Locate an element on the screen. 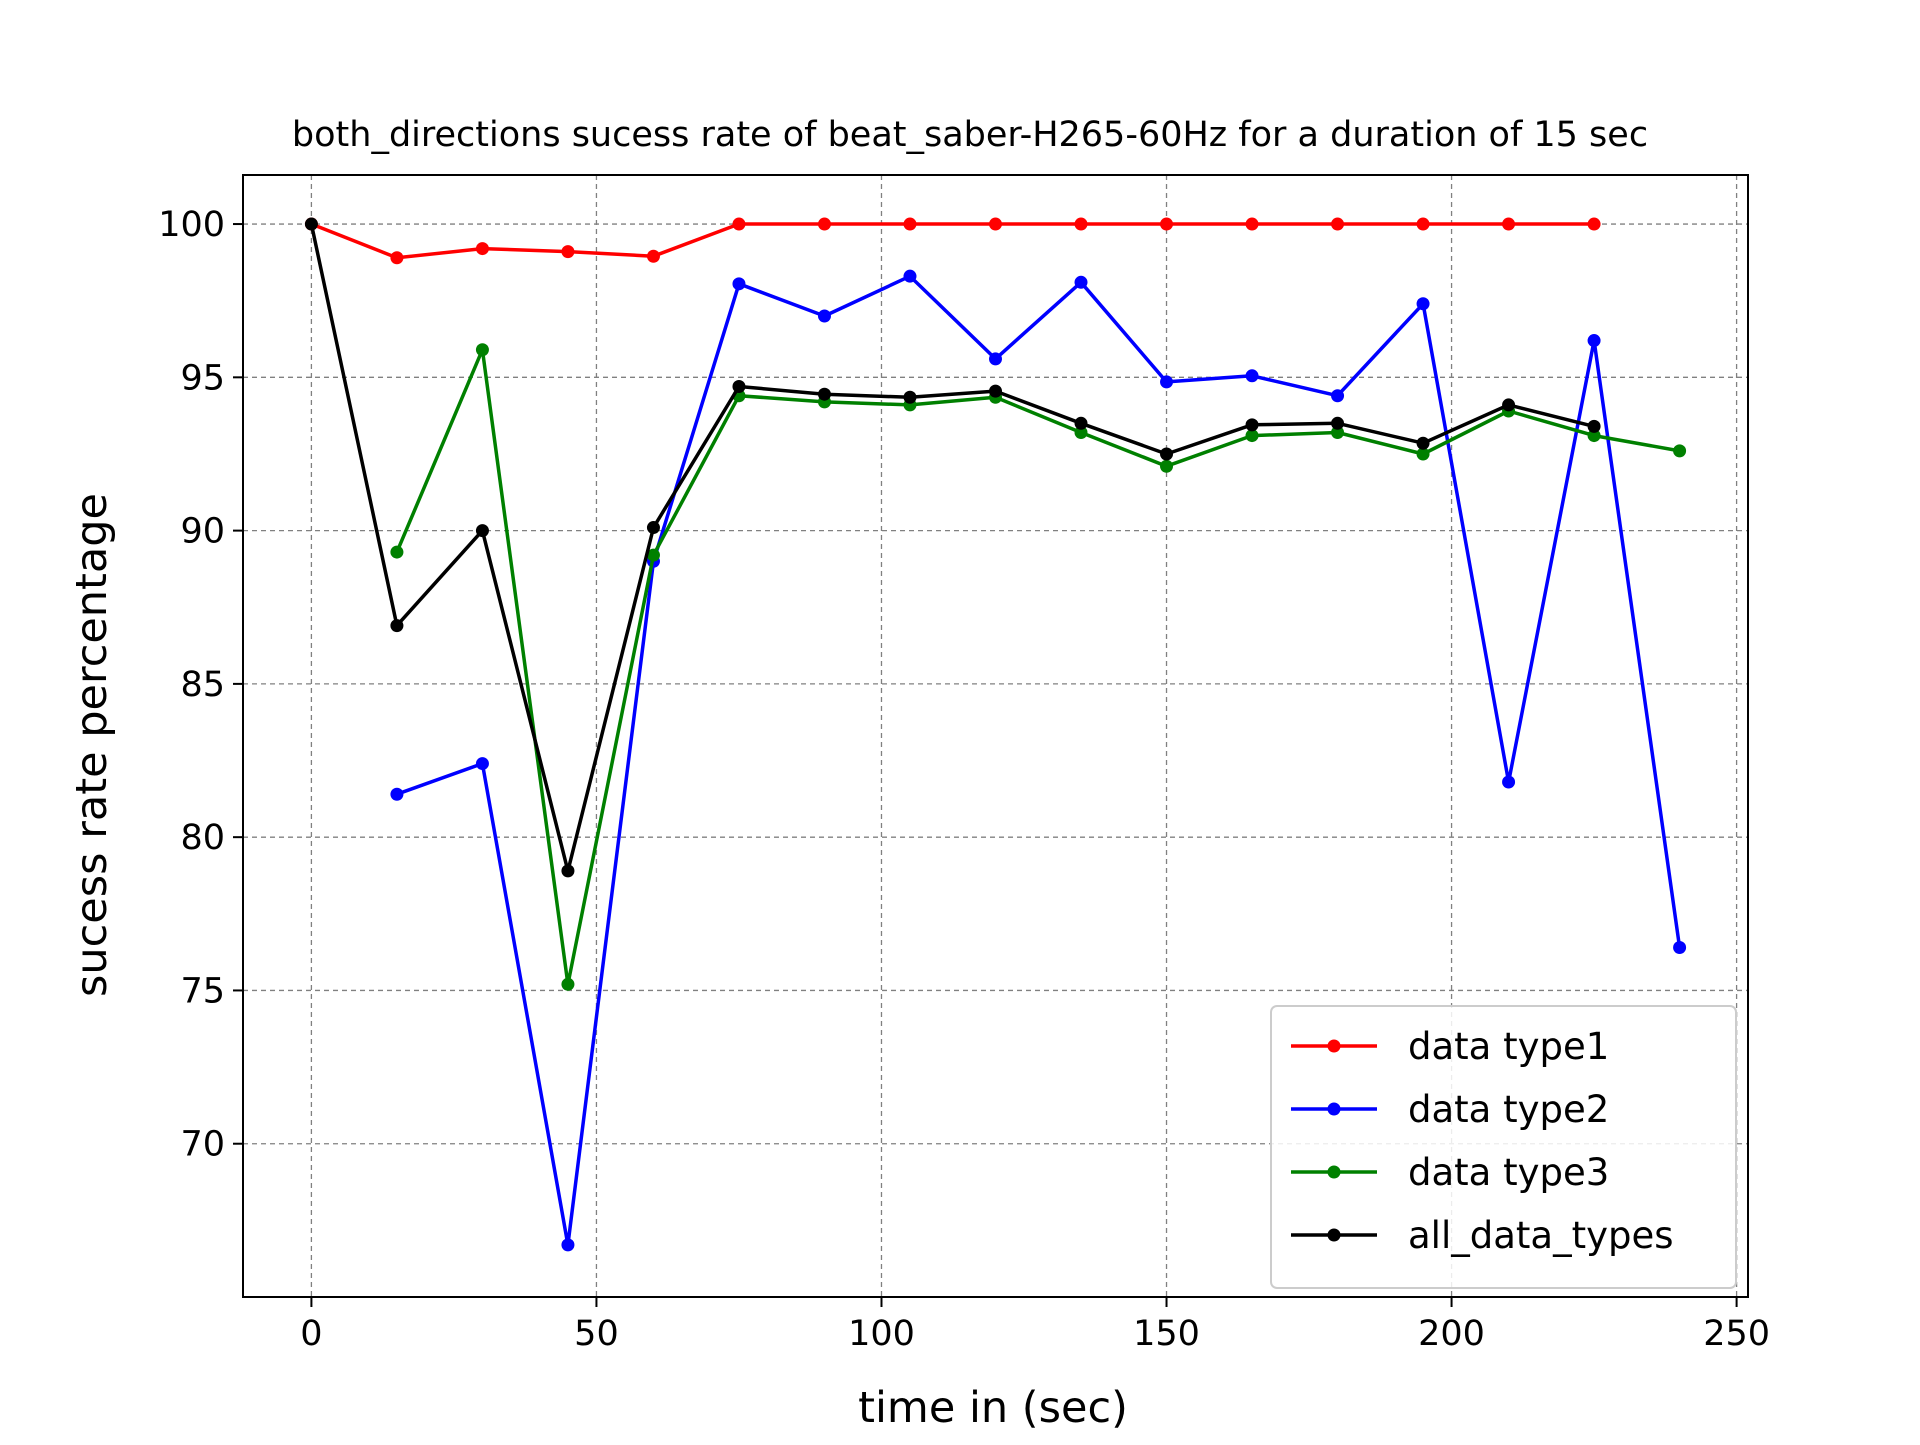 This screenshot has width=1920, height=1445. x-tick-label: 50 is located at coordinates (596, 1334).